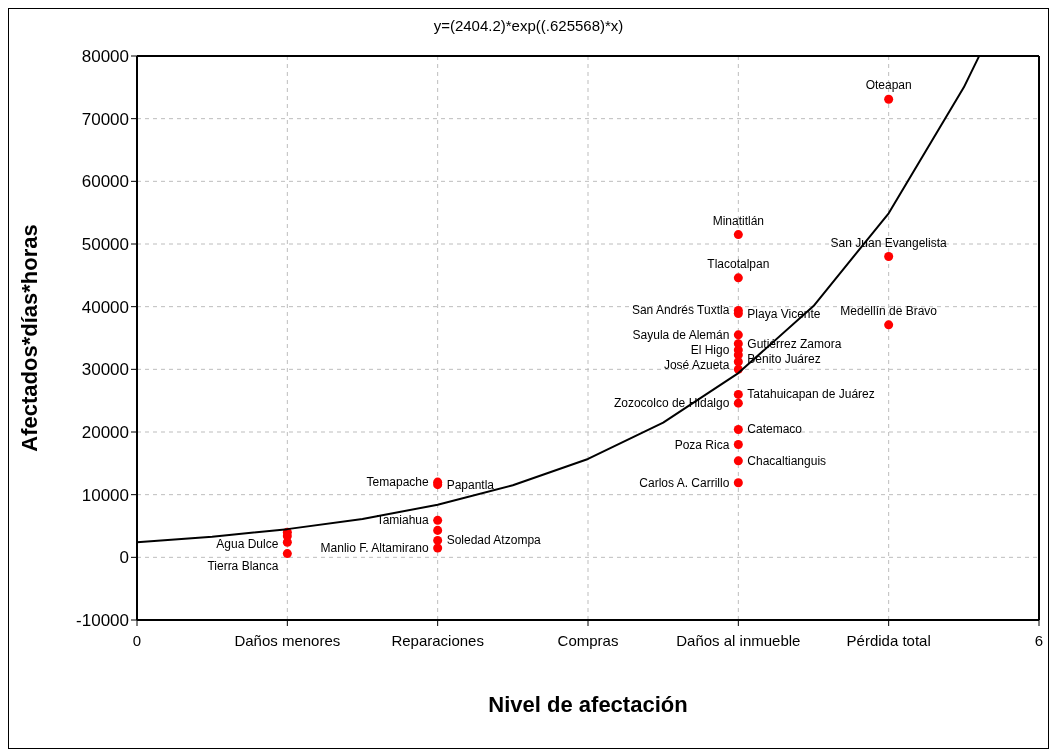 This screenshot has height=755, width=1055. What do you see at coordinates (888, 85) in the screenshot?
I see `annotation: Oteapan` at bounding box center [888, 85].